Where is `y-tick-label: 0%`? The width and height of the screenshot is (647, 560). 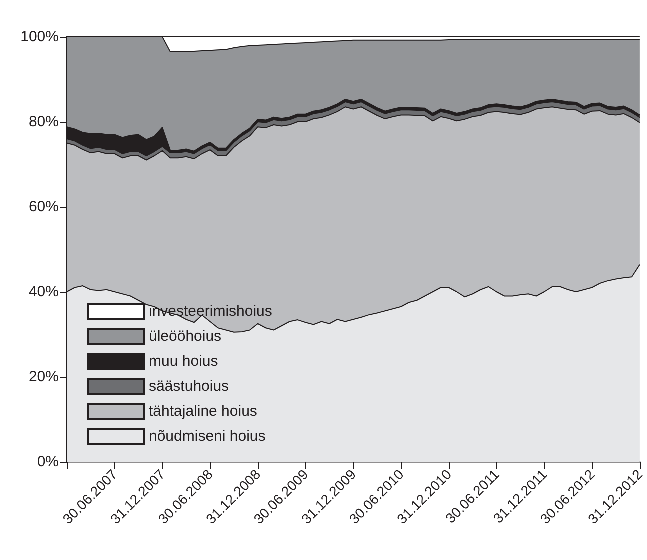
y-tick-label: 0% is located at coordinates (48, 462).